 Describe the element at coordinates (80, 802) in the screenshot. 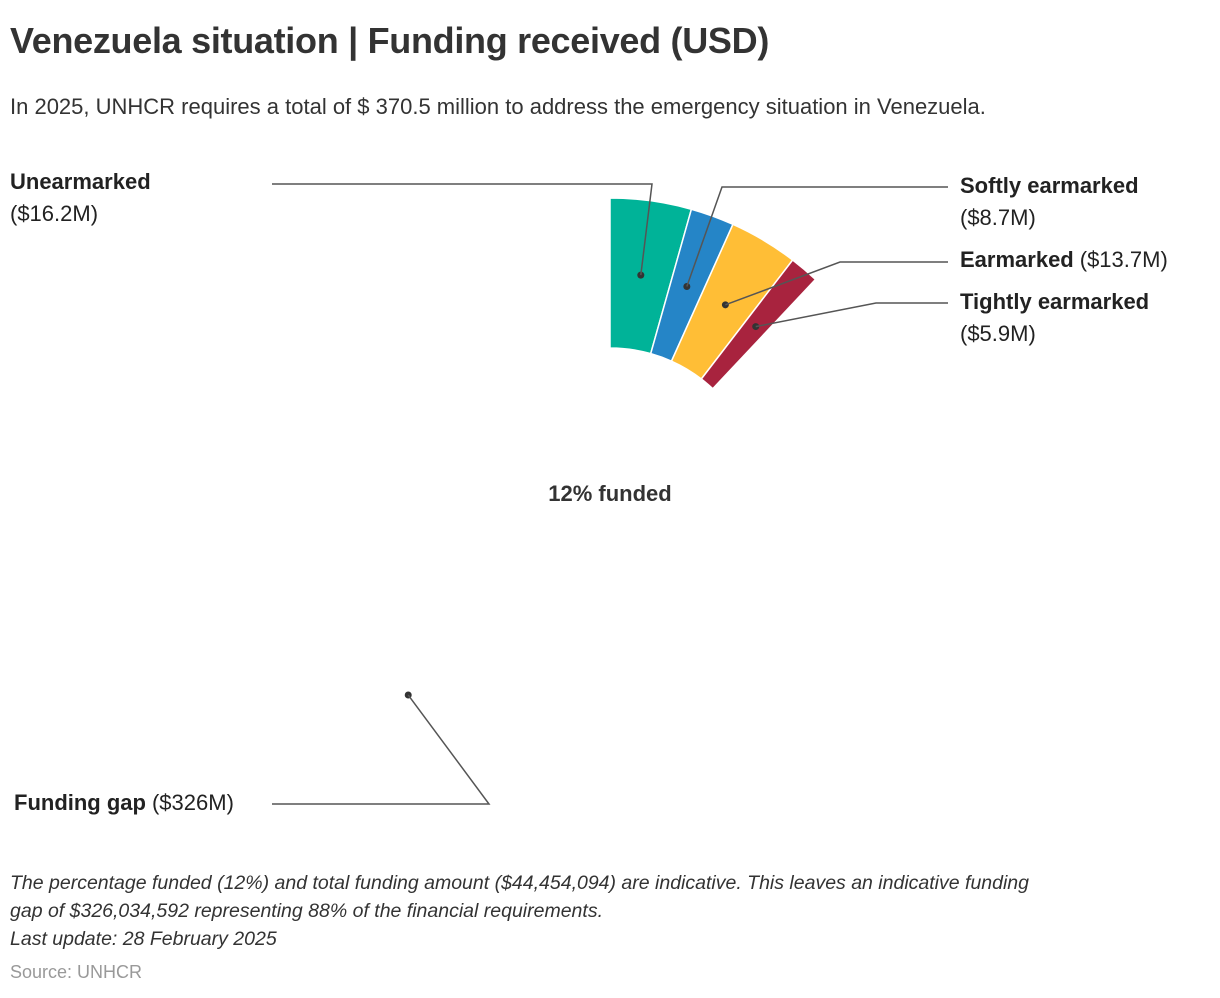

I see `label-name-funding-gap: Funding gap` at that location.